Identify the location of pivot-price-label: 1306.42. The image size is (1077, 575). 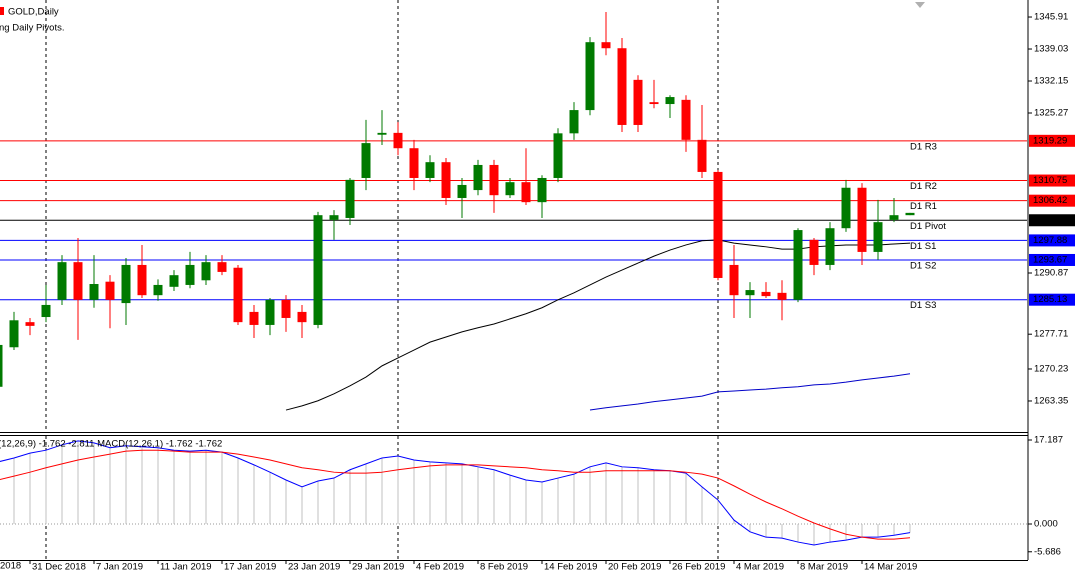
(1050, 200).